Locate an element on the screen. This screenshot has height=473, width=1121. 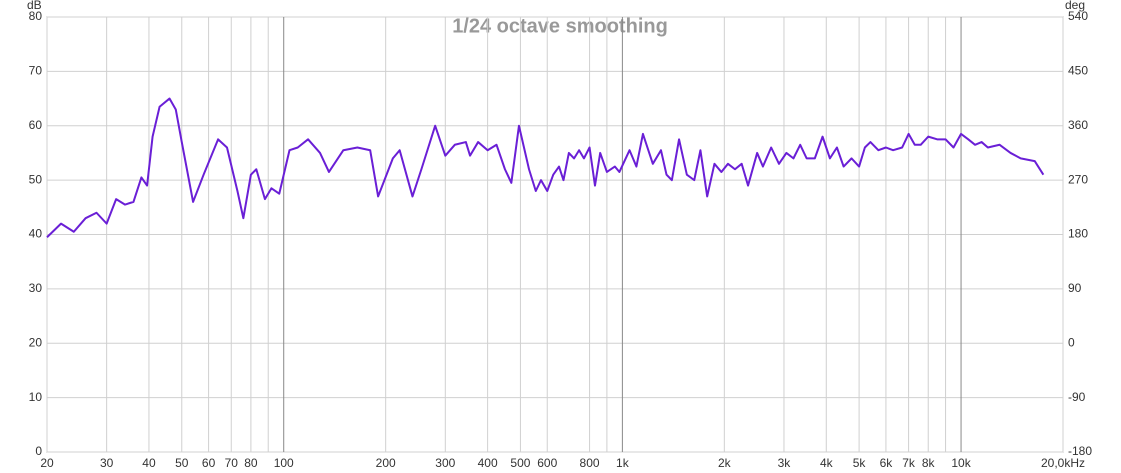
y2-tick-label: 450 is located at coordinates (1078, 71).